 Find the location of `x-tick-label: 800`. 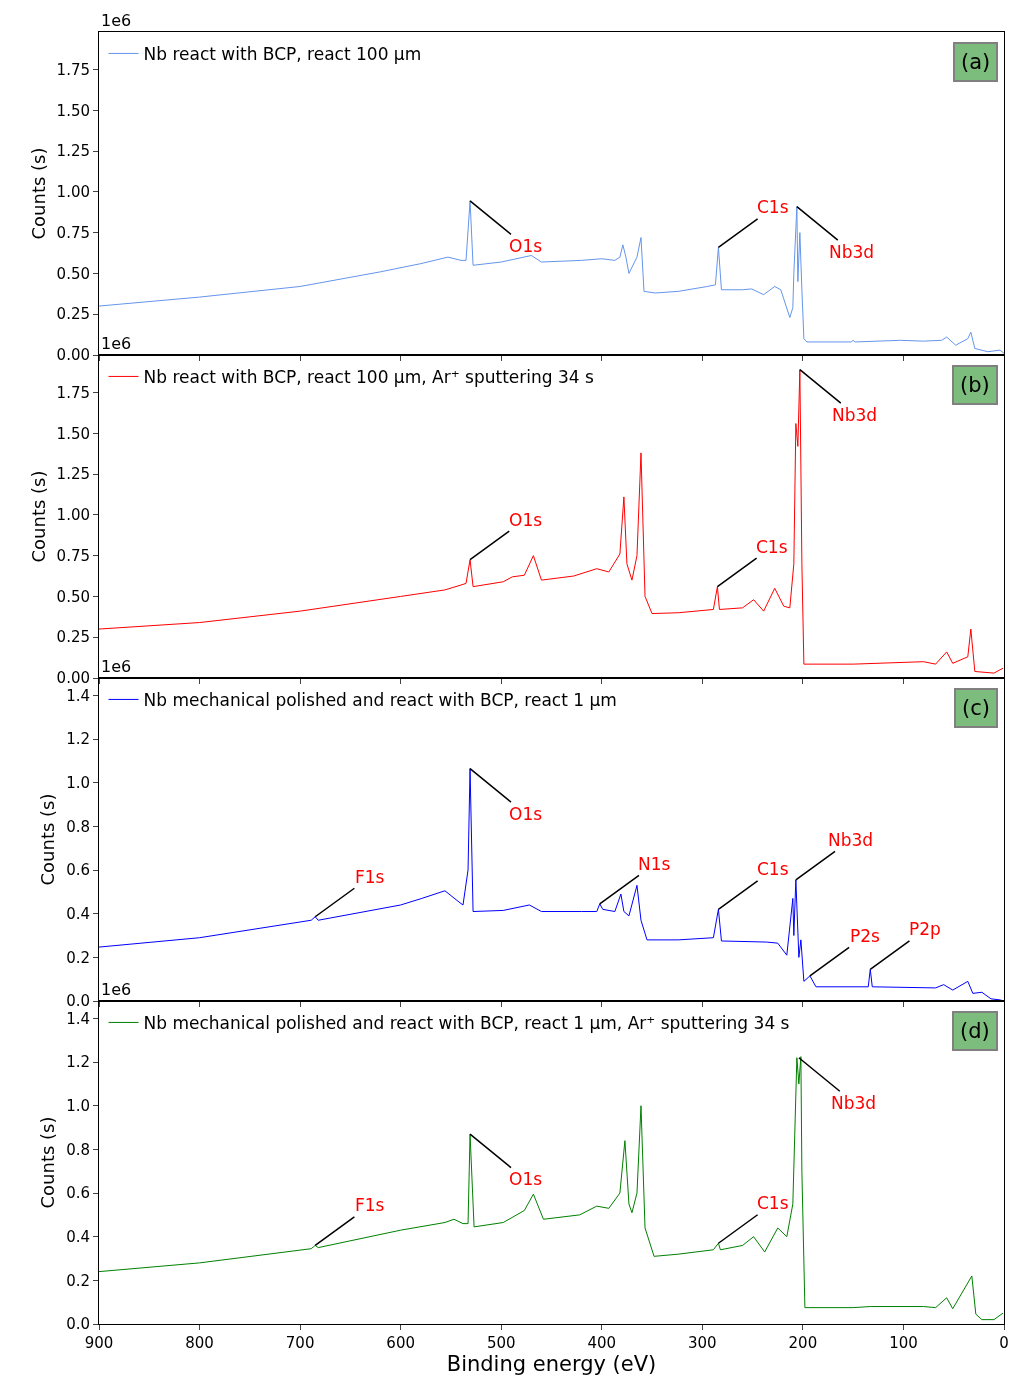

x-tick-label: 800 is located at coordinates (199, 1343).